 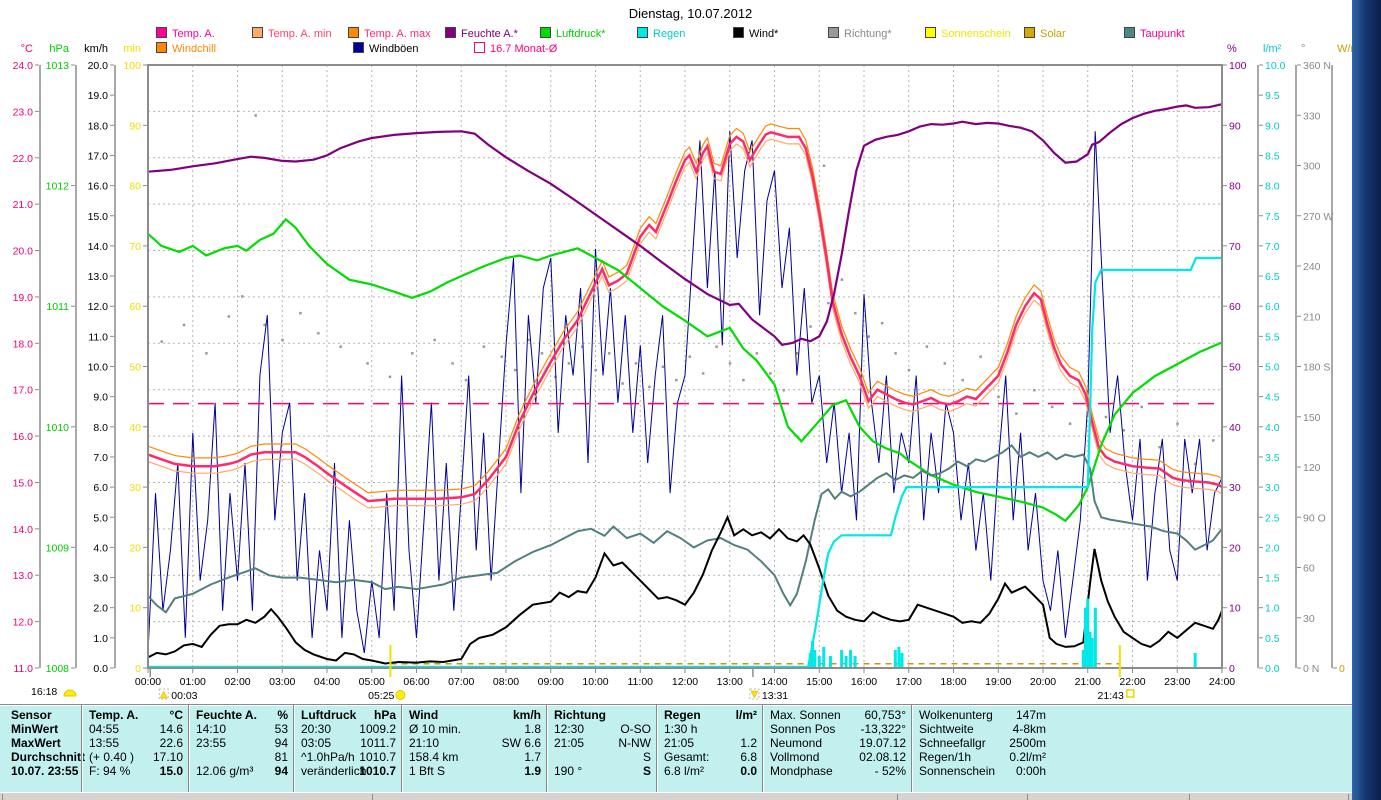 I want to click on table-cell: Neumond, so click(x=796, y=743).